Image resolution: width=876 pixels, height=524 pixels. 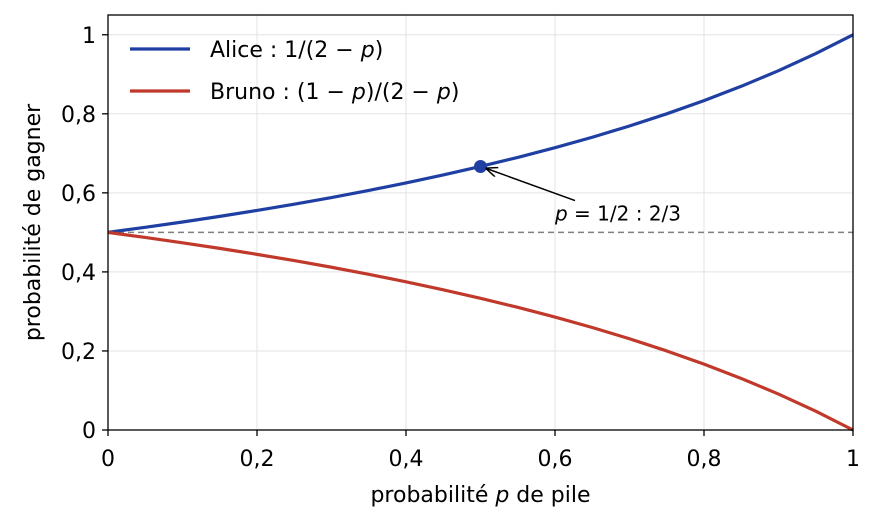 I want to click on legend-label-alice: Alice : 1/(2 − p), so click(x=296, y=50).